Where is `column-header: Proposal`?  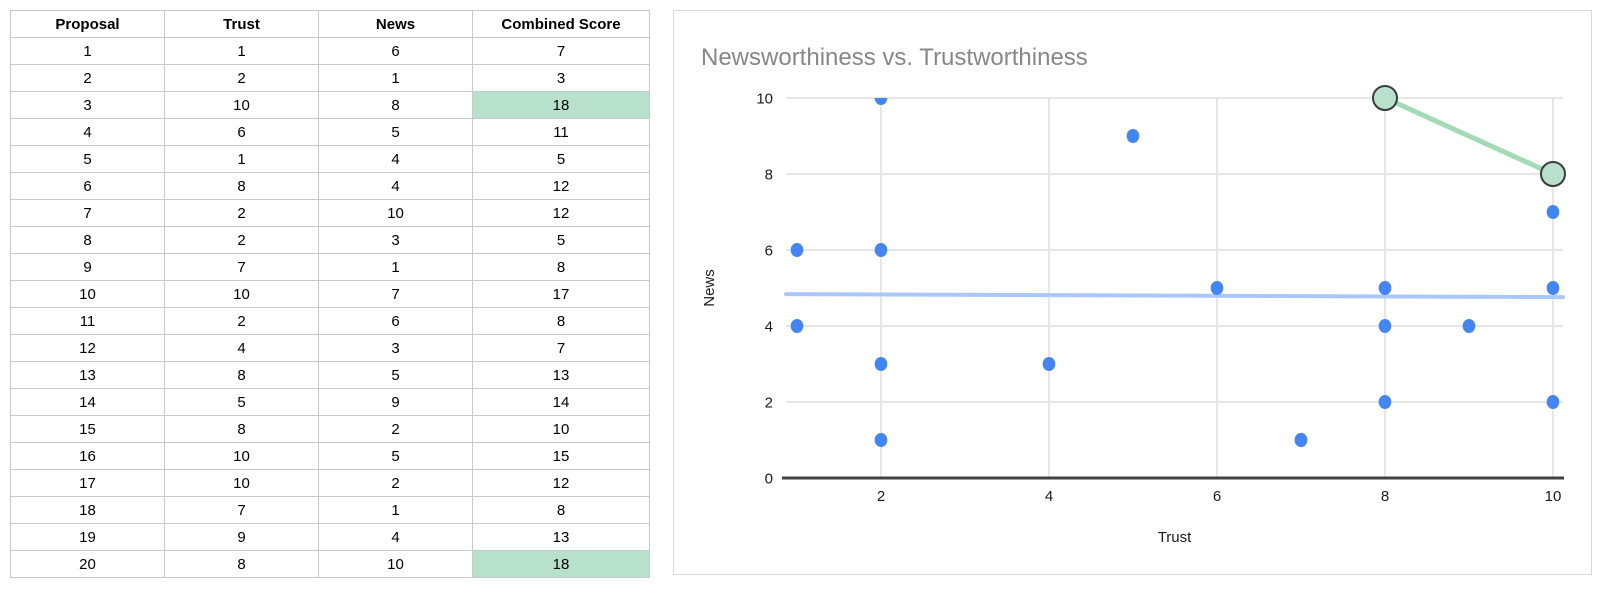
column-header: Proposal is located at coordinates (87, 24).